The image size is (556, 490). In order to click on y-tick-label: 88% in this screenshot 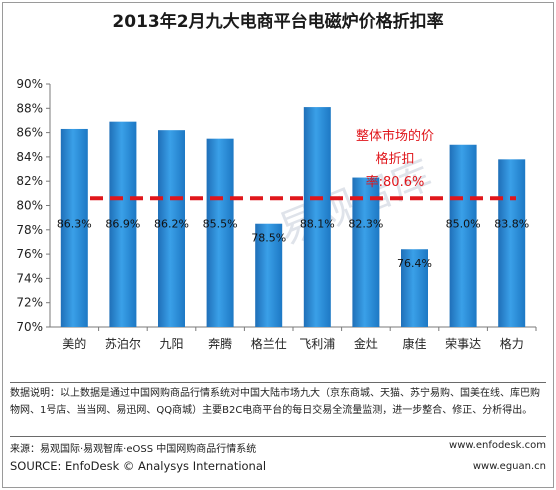, I will do `click(29, 108)`.